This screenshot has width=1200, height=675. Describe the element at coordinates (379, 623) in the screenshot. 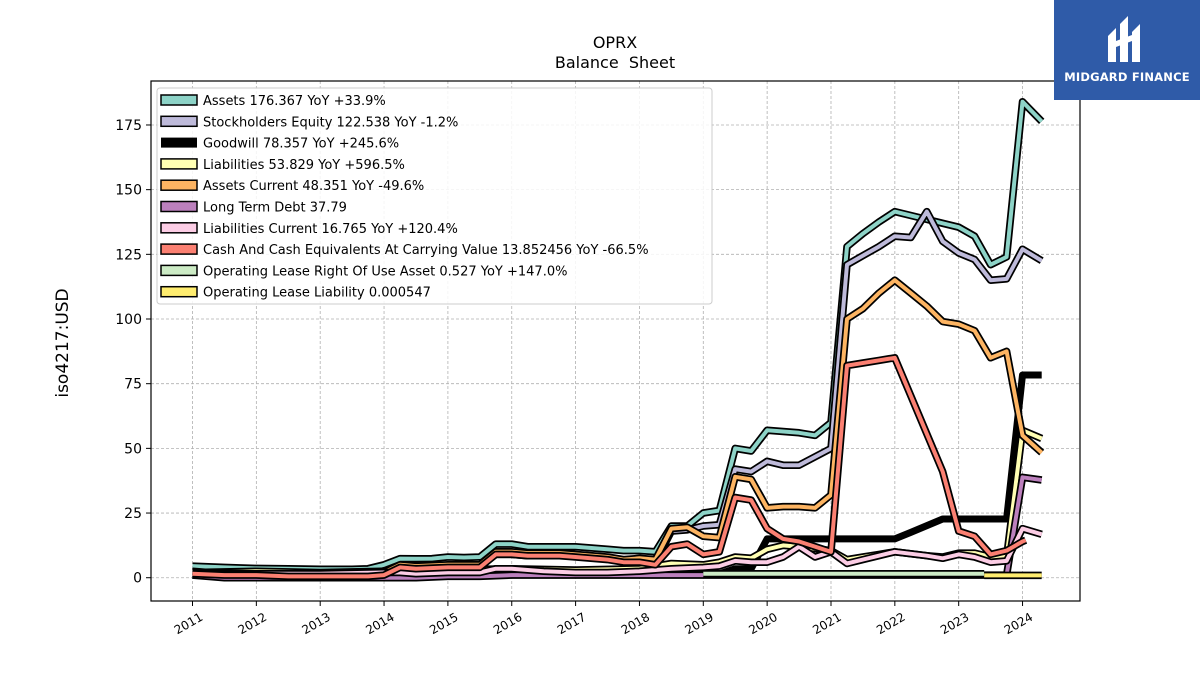

I see `x-tick-label: 2014` at that location.